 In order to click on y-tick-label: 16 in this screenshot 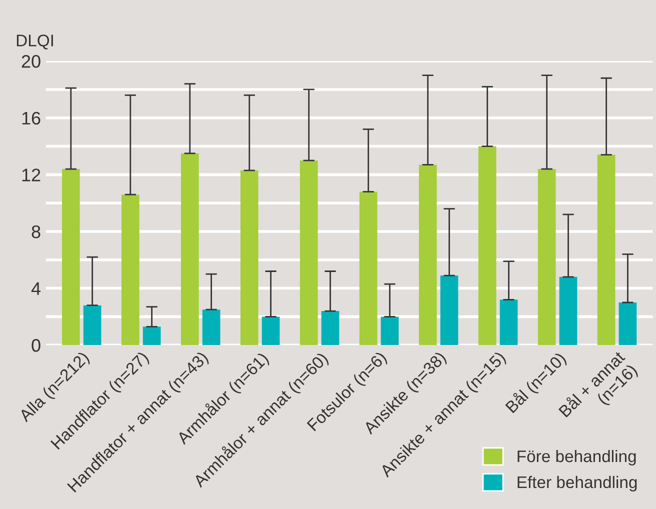, I will do `click(31, 118)`.